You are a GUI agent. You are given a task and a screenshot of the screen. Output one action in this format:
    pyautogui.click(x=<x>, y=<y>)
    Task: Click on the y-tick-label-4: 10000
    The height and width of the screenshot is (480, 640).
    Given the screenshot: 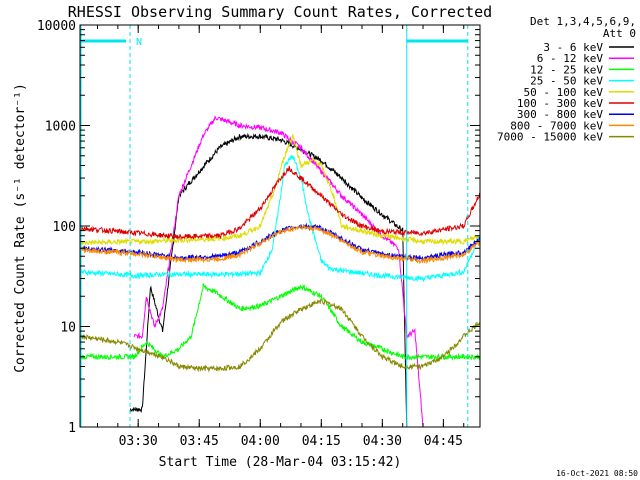 What is the action you would take?
    pyautogui.click(x=56, y=26)
    